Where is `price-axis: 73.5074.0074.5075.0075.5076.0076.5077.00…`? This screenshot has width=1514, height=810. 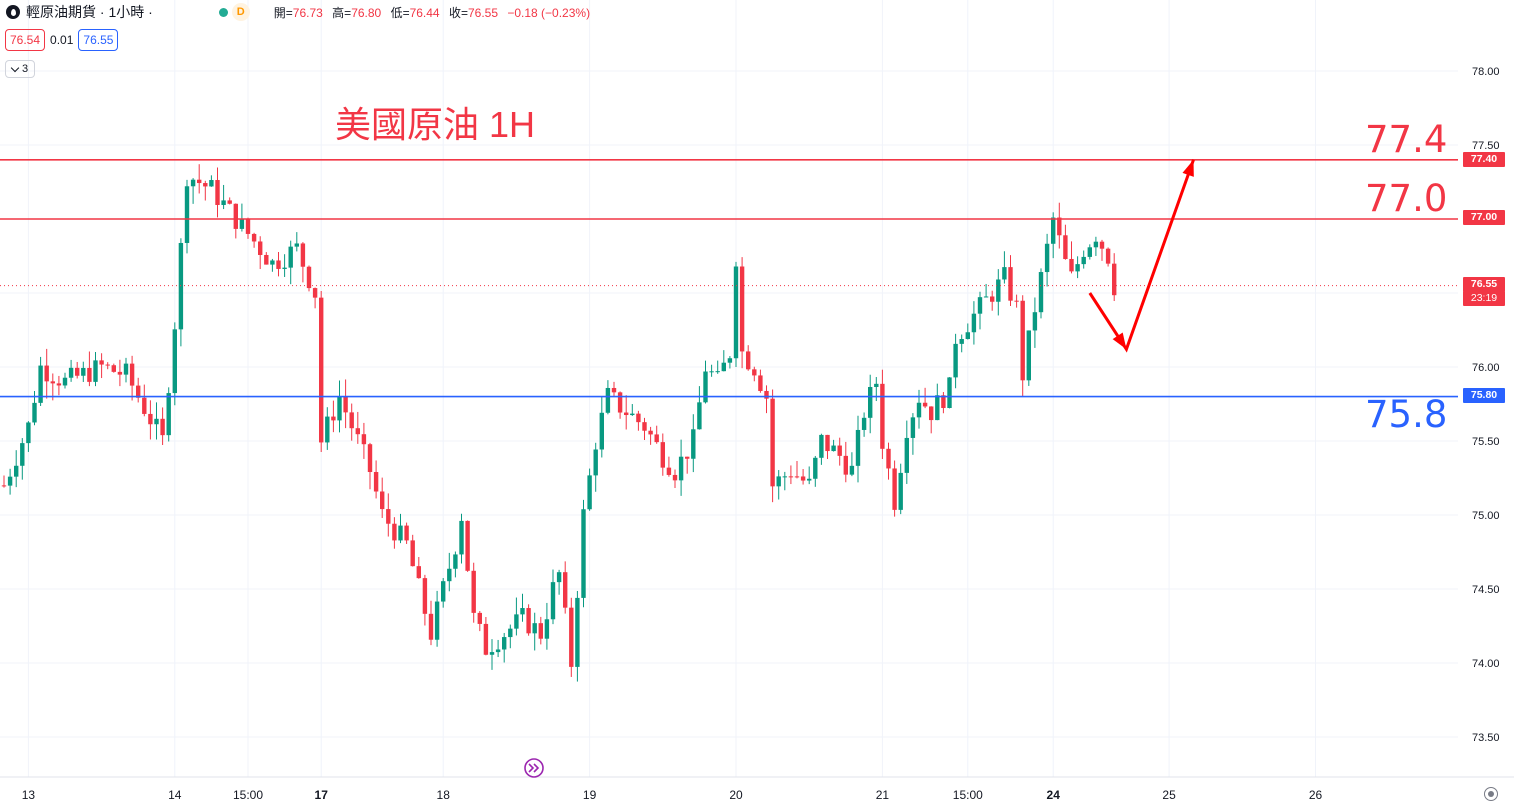 price-axis: 73.5074.0074.5075.0075.5076.0076.5077.00… is located at coordinates (1486, 405).